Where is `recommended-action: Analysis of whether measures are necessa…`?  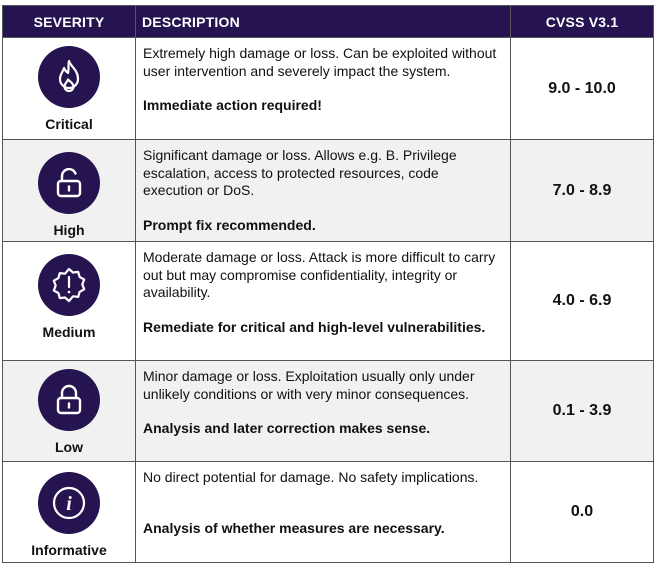 recommended-action: Analysis of whether measures are necessa… is located at coordinates (294, 527).